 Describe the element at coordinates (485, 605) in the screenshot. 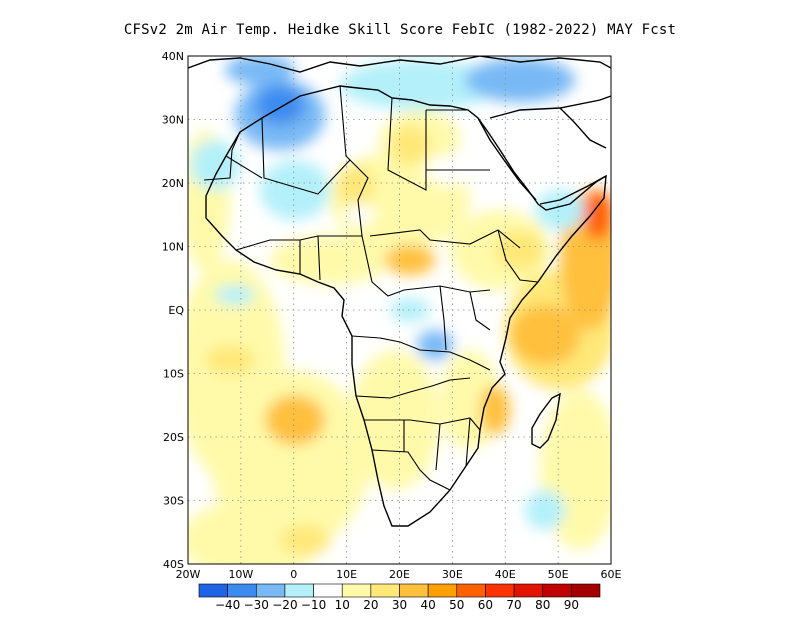

I see `colorbar-label: 60` at that location.